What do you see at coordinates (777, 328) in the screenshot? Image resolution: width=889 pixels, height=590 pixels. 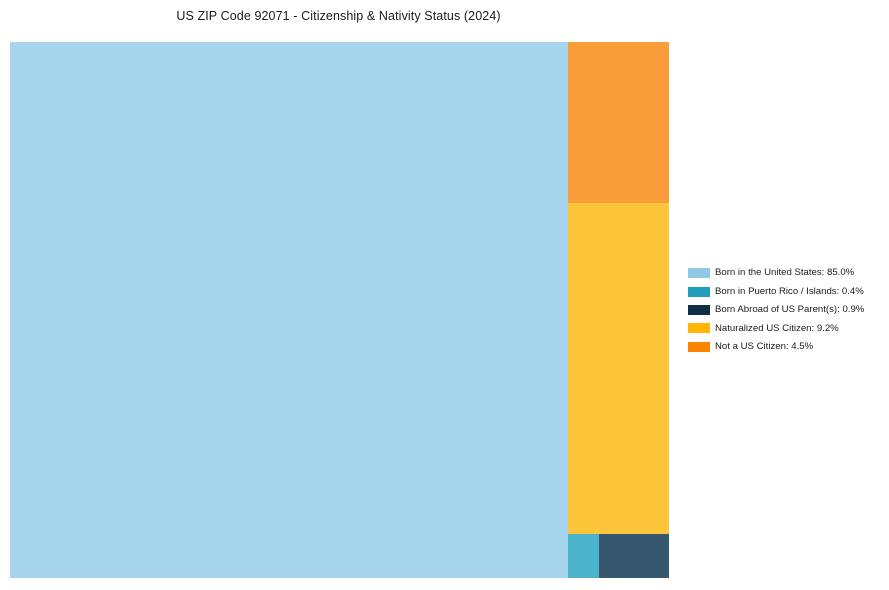 I see `legend-item-label: Naturalized US Citizen: 9.2%` at bounding box center [777, 328].